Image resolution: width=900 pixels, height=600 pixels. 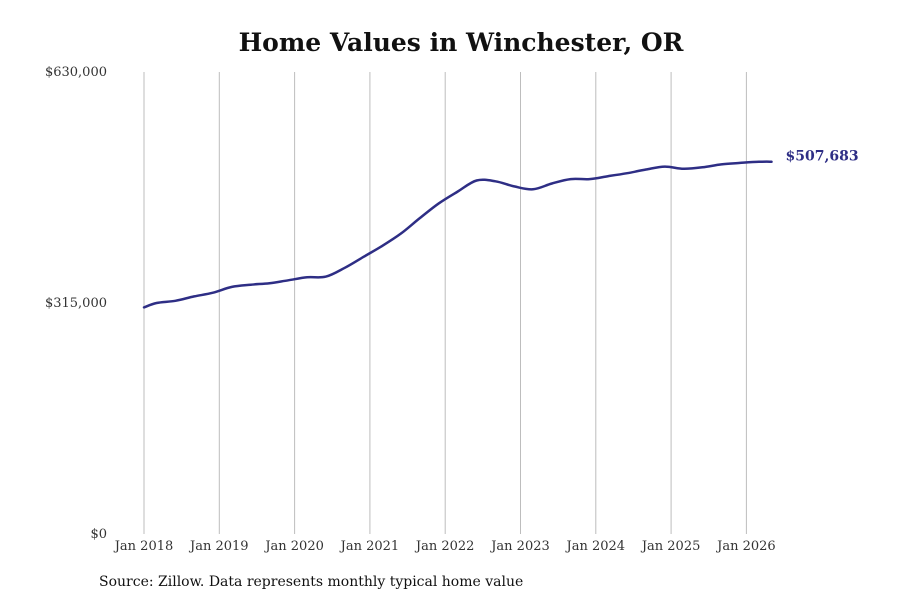 What do you see at coordinates (218, 546) in the screenshot?
I see `x-tick-label: Jan 2019` at bounding box center [218, 546].